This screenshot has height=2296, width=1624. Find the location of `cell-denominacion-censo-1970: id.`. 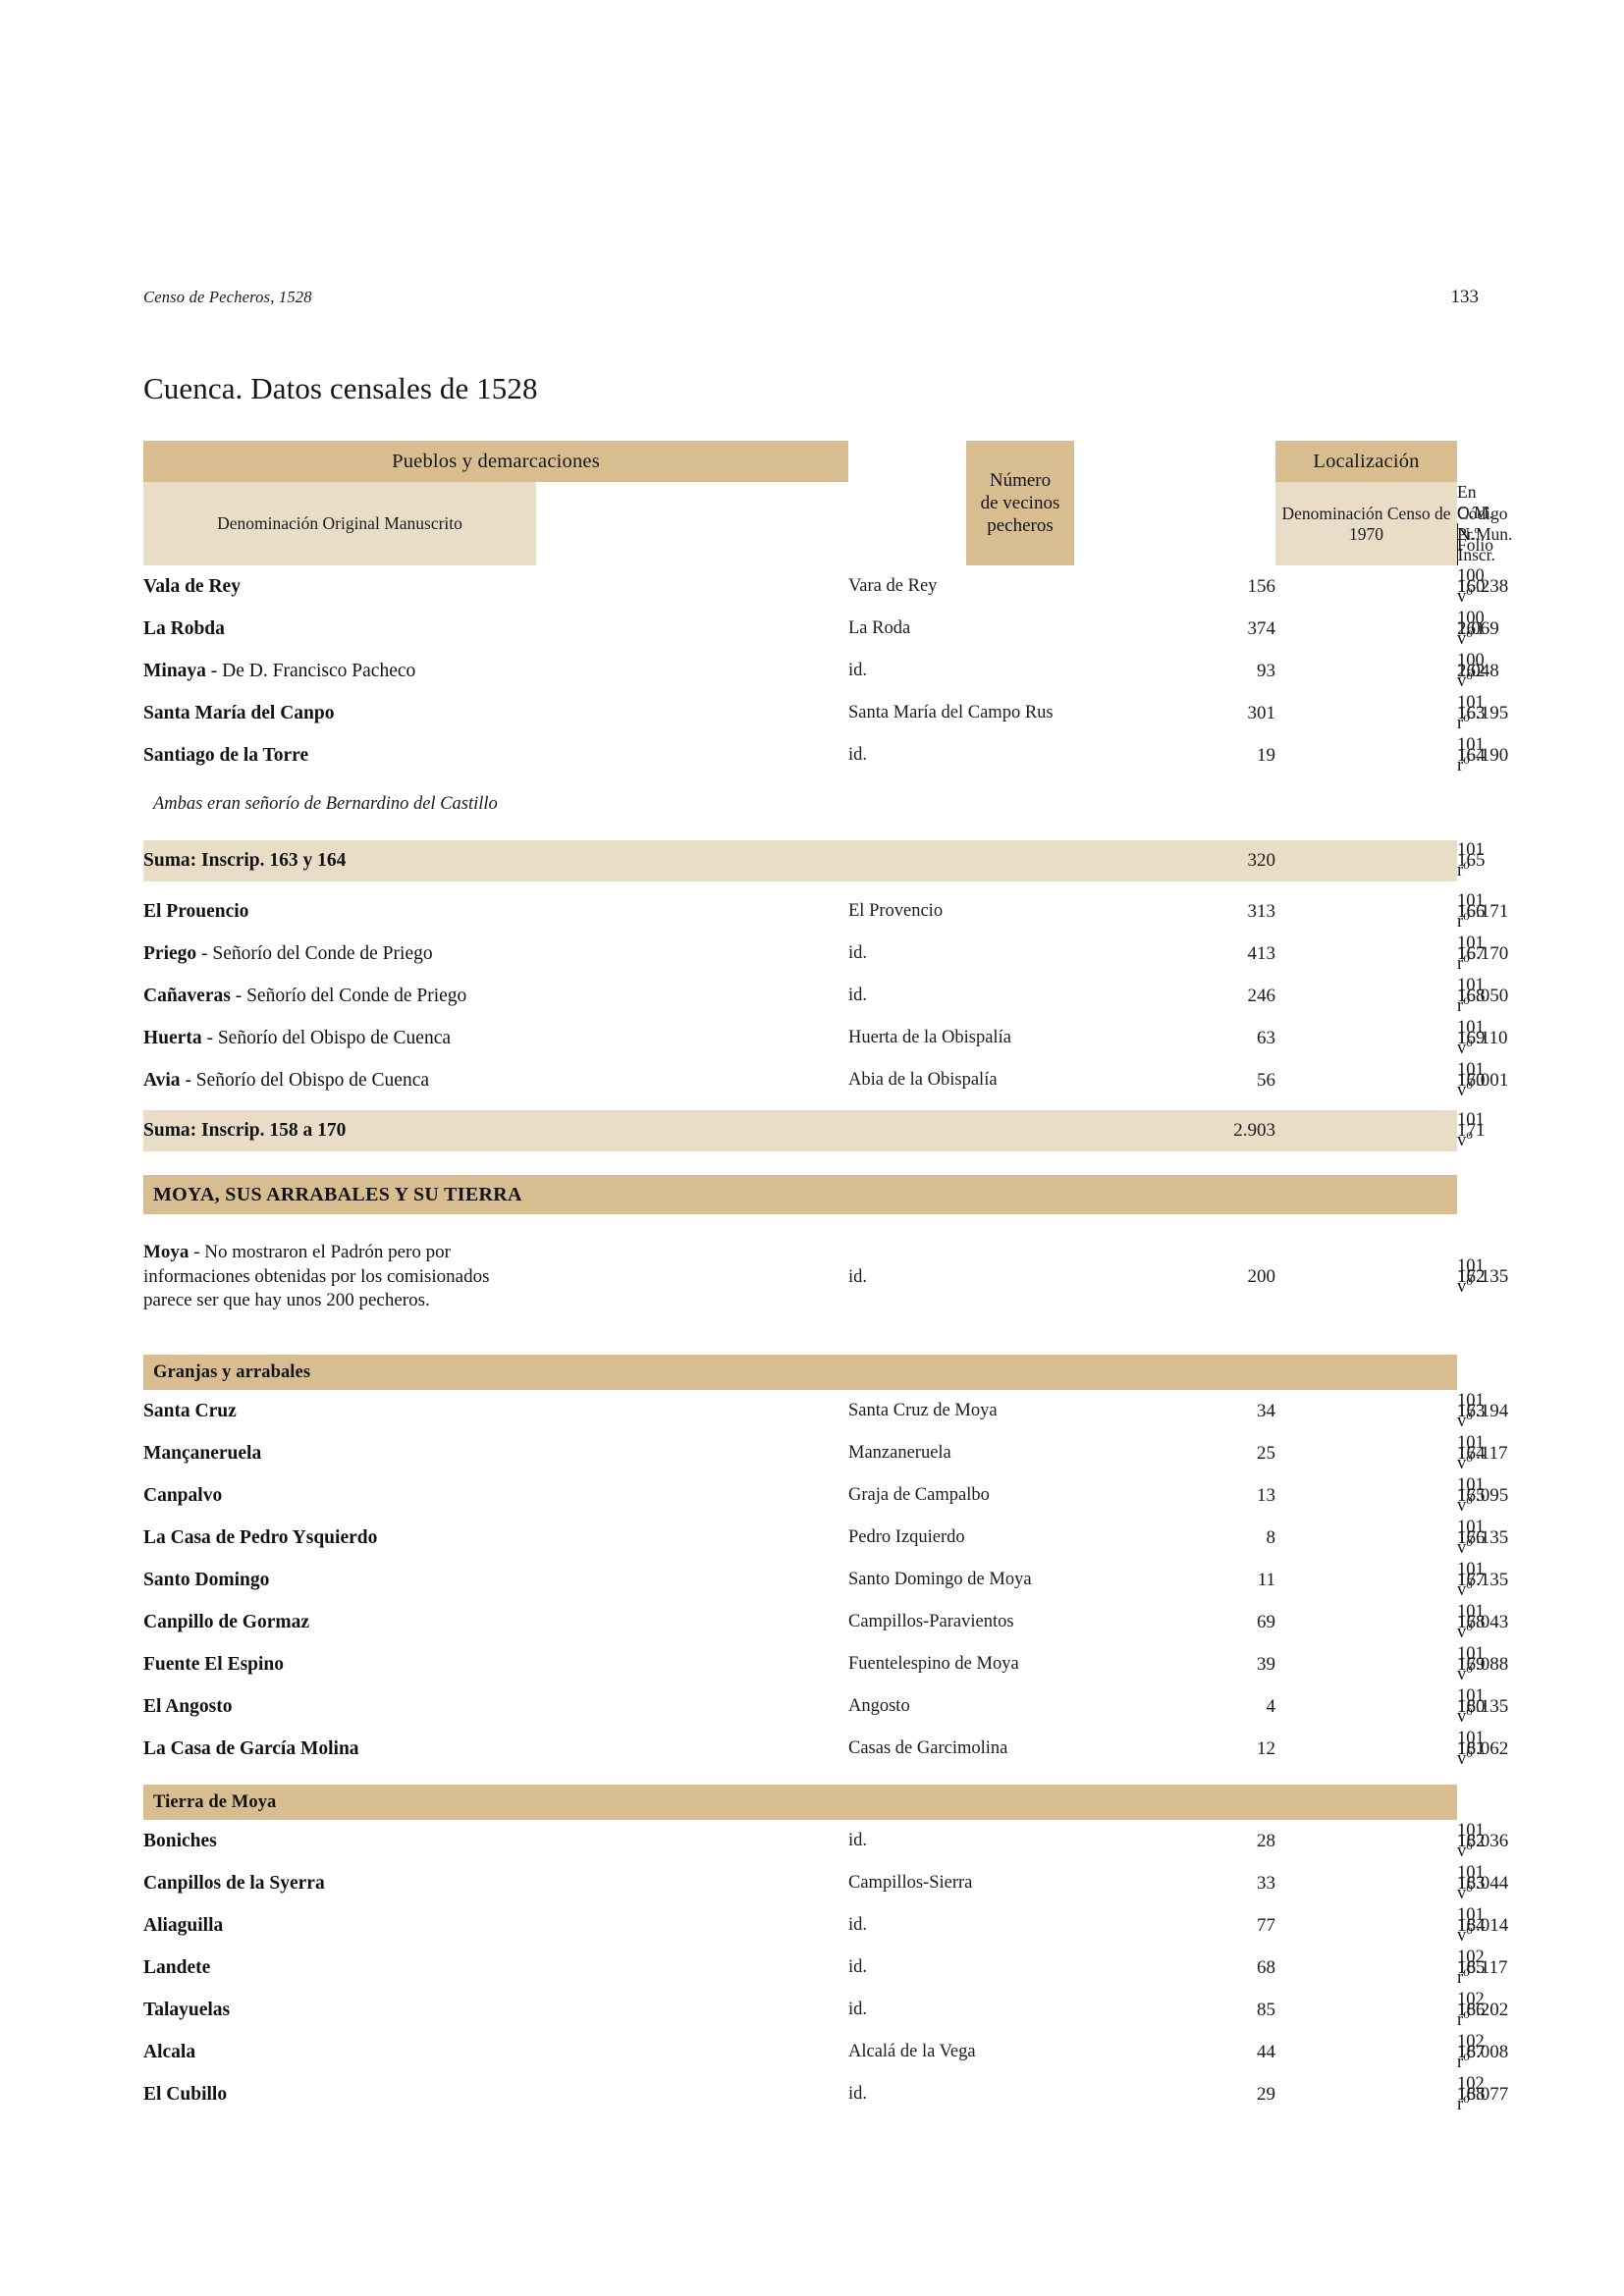

cell-denominacion-censo-1970: id. is located at coordinates (858, 1967).